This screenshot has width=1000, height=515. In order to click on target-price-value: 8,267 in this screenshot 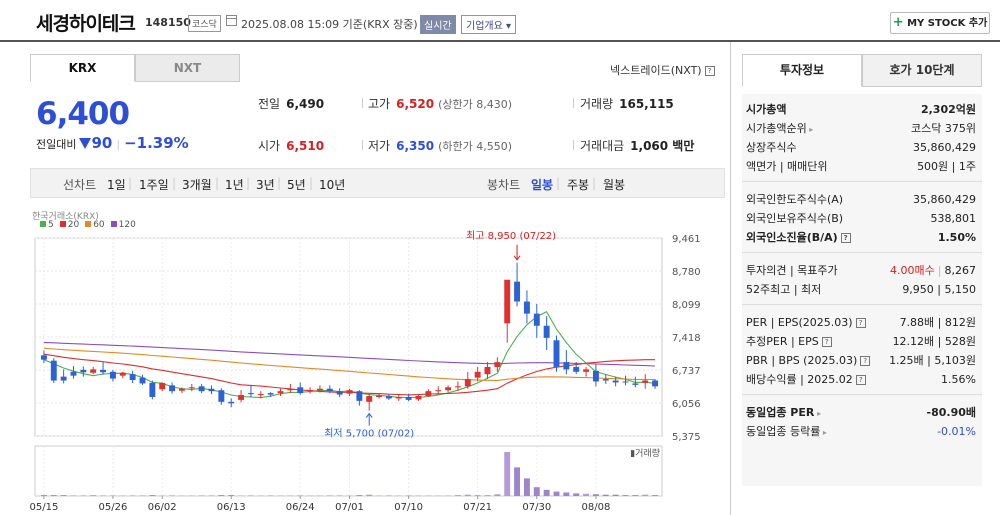, I will do `click(960, 270)`.